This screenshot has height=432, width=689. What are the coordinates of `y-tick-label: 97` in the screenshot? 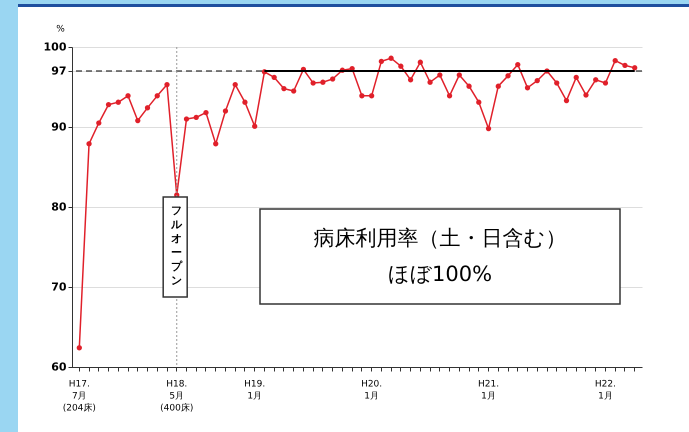 It's located at (58, 71).